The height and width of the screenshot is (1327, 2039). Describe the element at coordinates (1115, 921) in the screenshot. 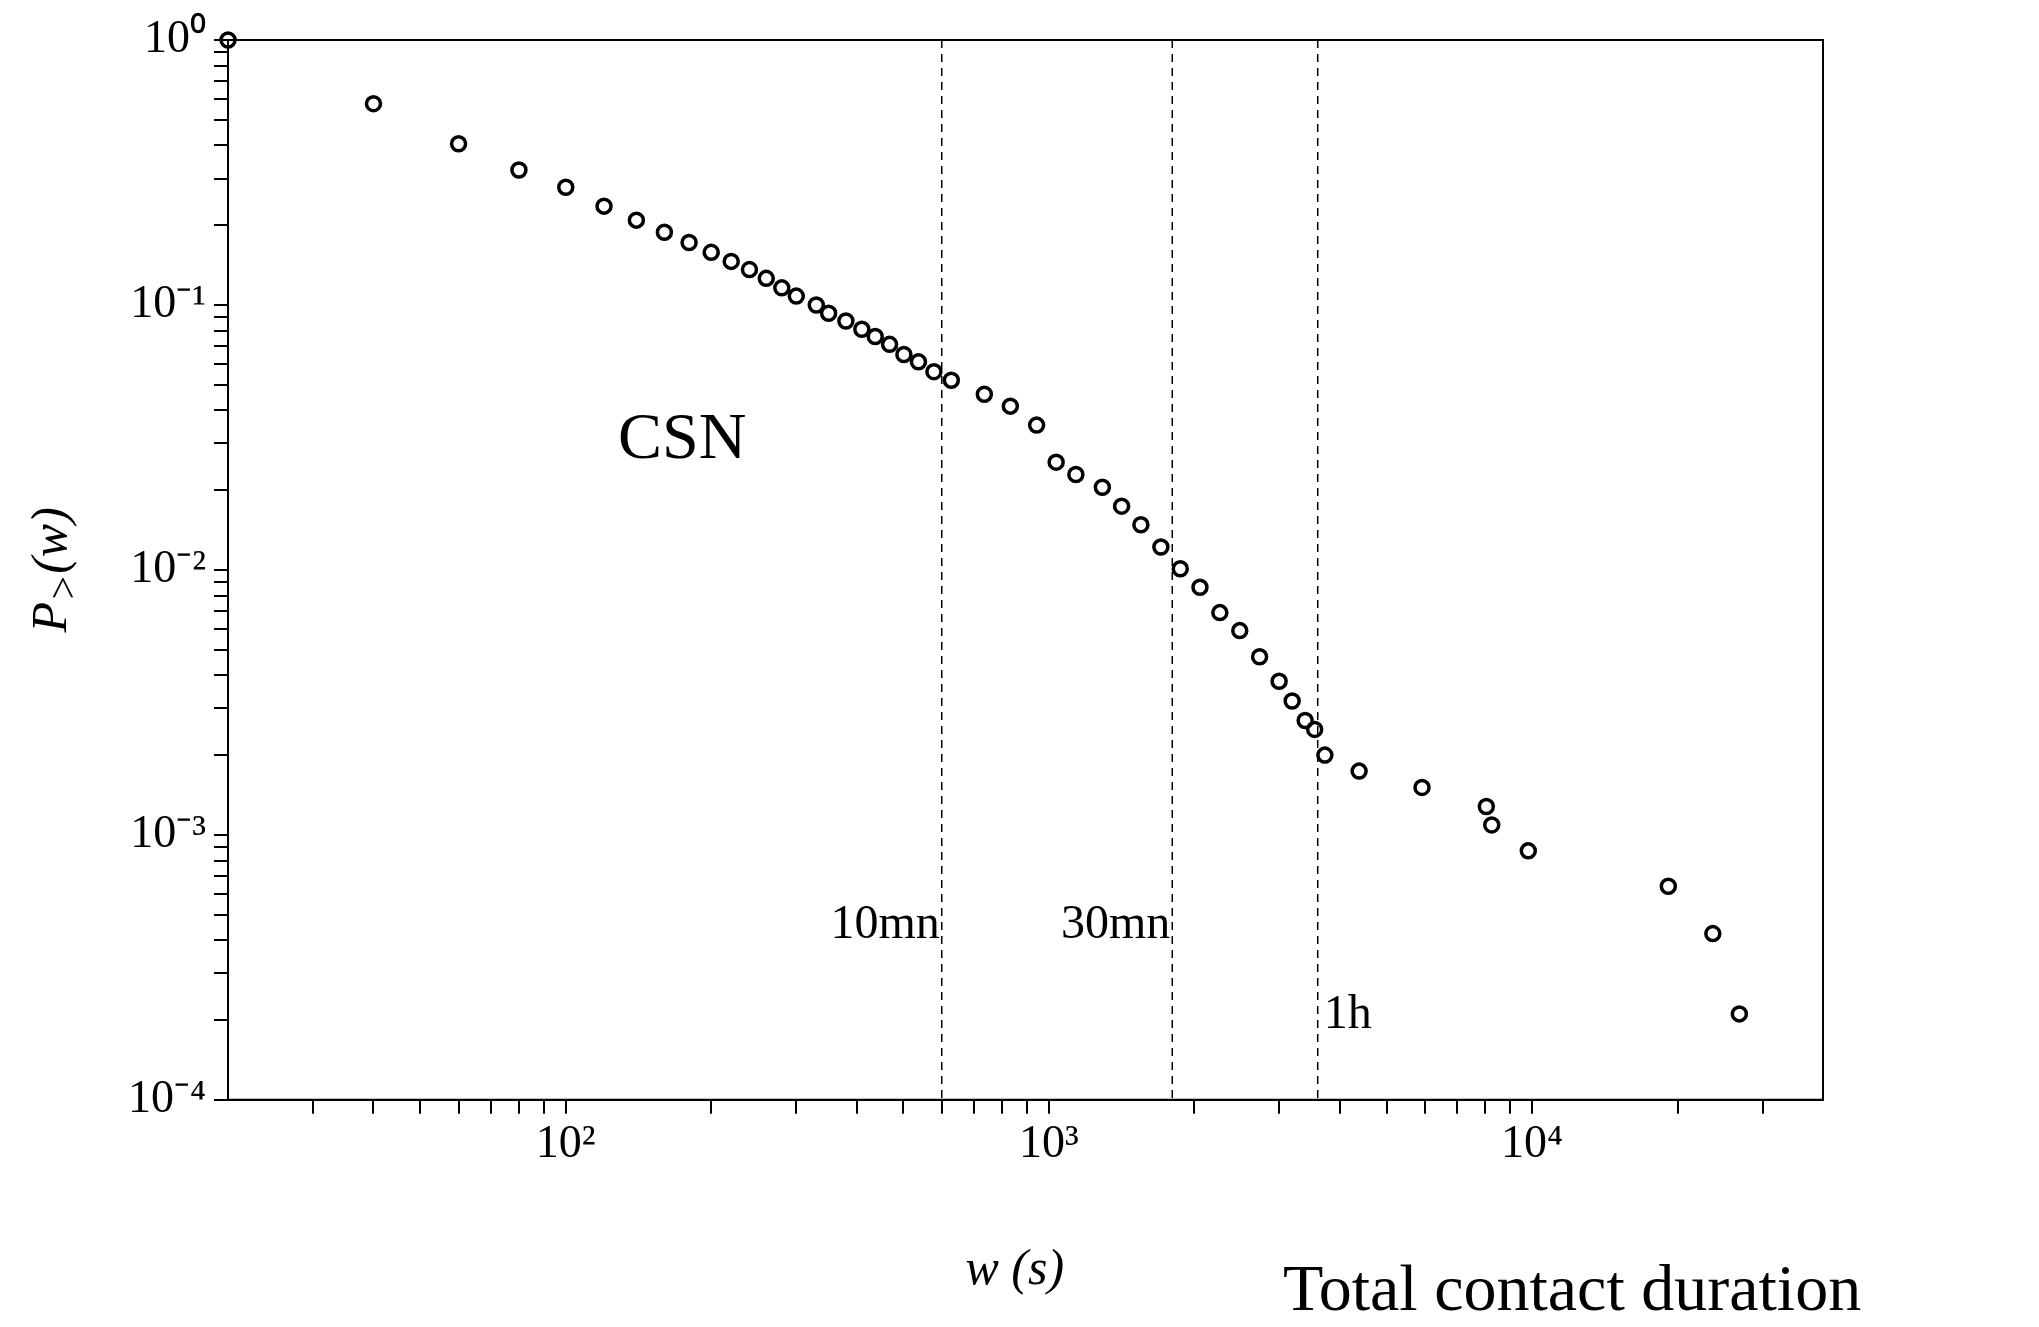

I see `ref-line-label: 30mn` at that location.